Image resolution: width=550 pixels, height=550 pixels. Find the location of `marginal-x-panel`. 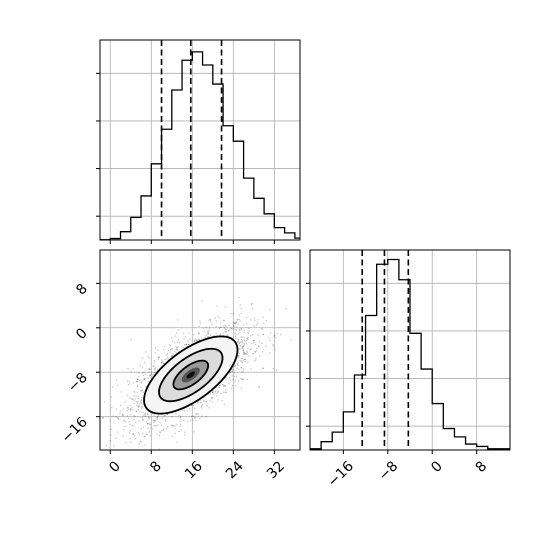

marginal-x-panel is located at coordinates (198, 141).